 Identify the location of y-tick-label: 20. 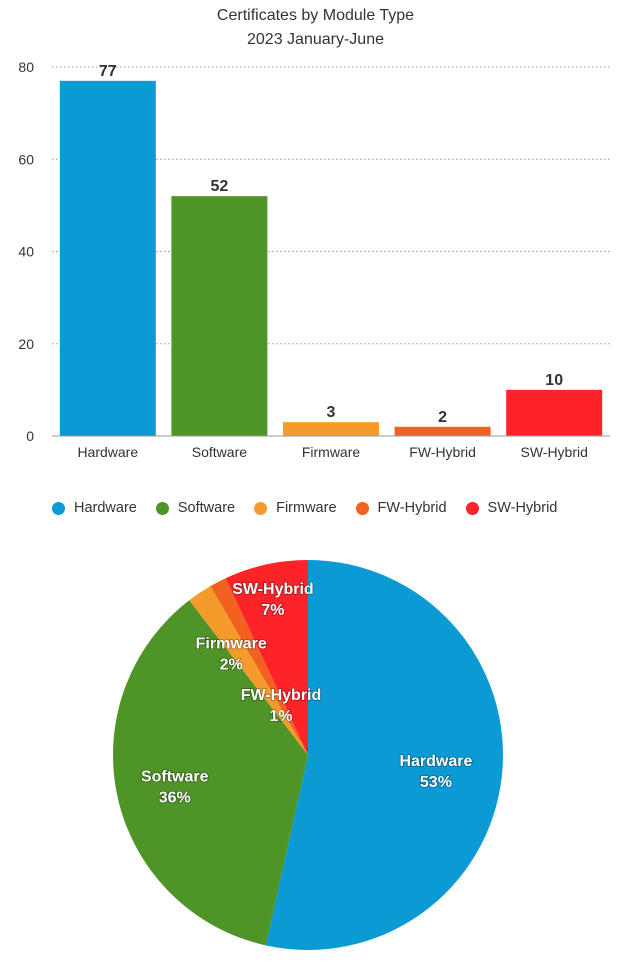
(26, 344).